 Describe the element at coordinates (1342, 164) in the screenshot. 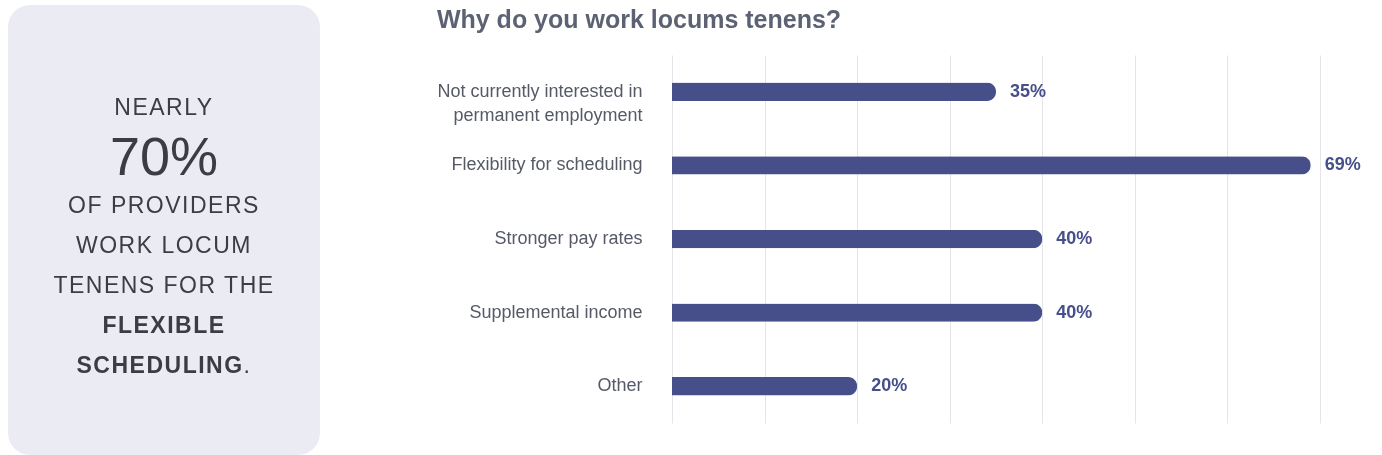

I see `data-label: 69%` at that location.